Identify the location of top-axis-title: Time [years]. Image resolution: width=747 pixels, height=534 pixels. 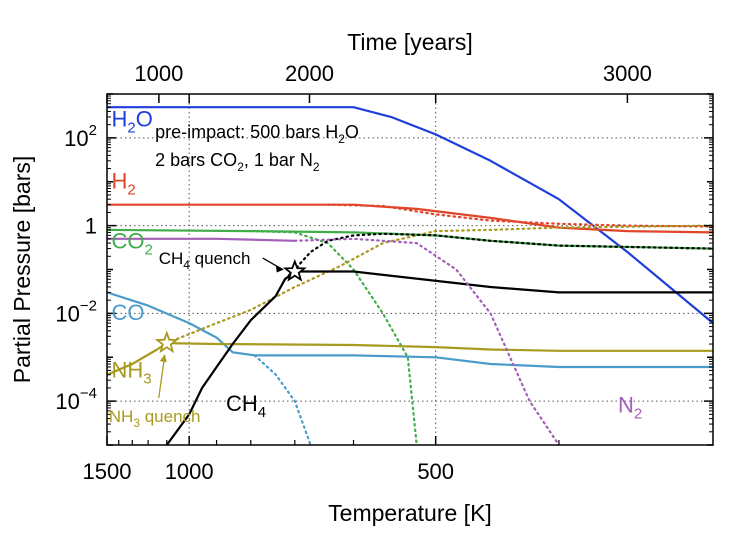
(410, 42).